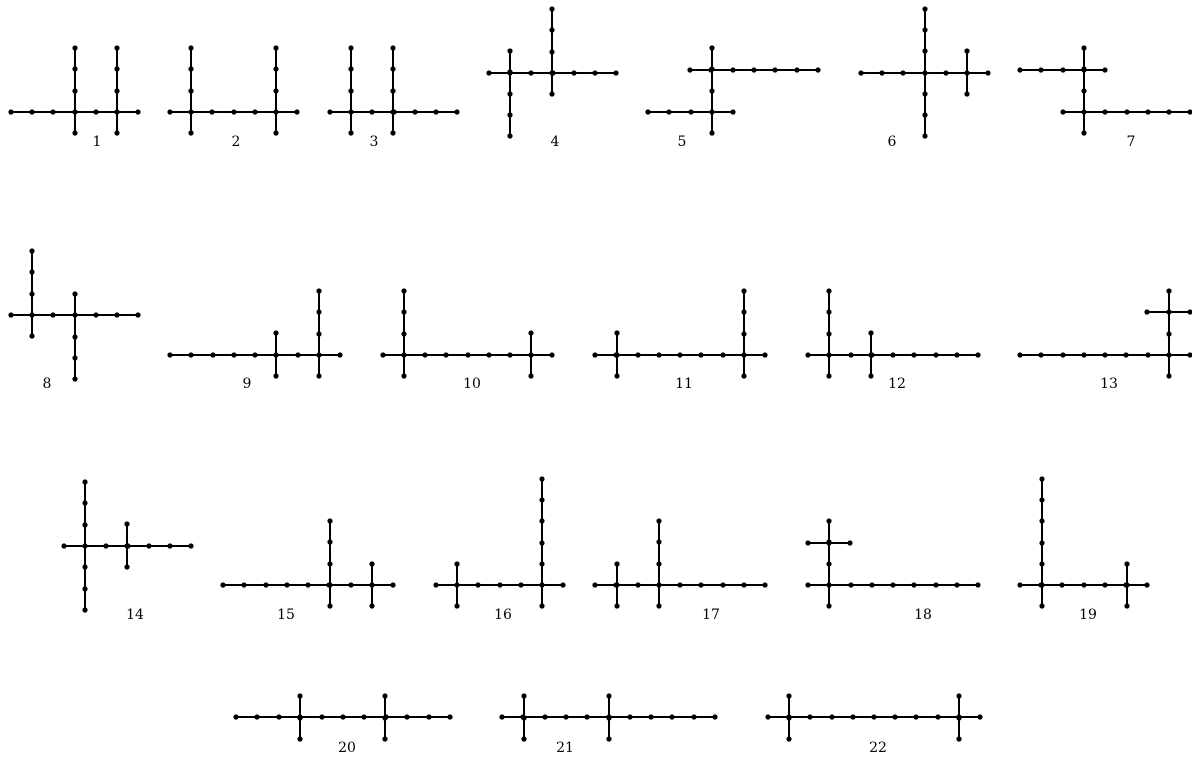 Image resolution: width=1192 pixels, height=760 pixels. What do you see at coordinates (47, 384) in the screenshot?
I see `graph-label-8: 8` at bounding box center [47, 384].